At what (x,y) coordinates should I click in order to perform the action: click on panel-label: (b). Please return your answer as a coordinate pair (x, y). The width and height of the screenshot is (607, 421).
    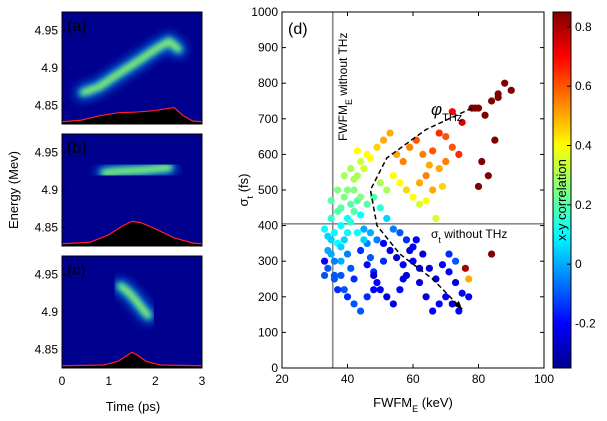
    Looking at the image, I should click on (77, 148).